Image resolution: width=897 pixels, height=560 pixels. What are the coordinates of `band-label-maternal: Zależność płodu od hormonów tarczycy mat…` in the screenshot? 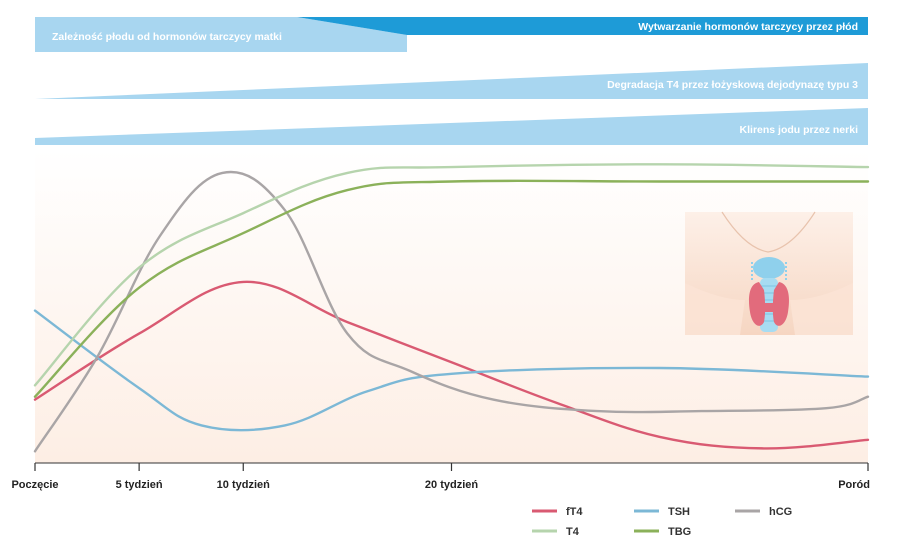 It's located at (167, 37).